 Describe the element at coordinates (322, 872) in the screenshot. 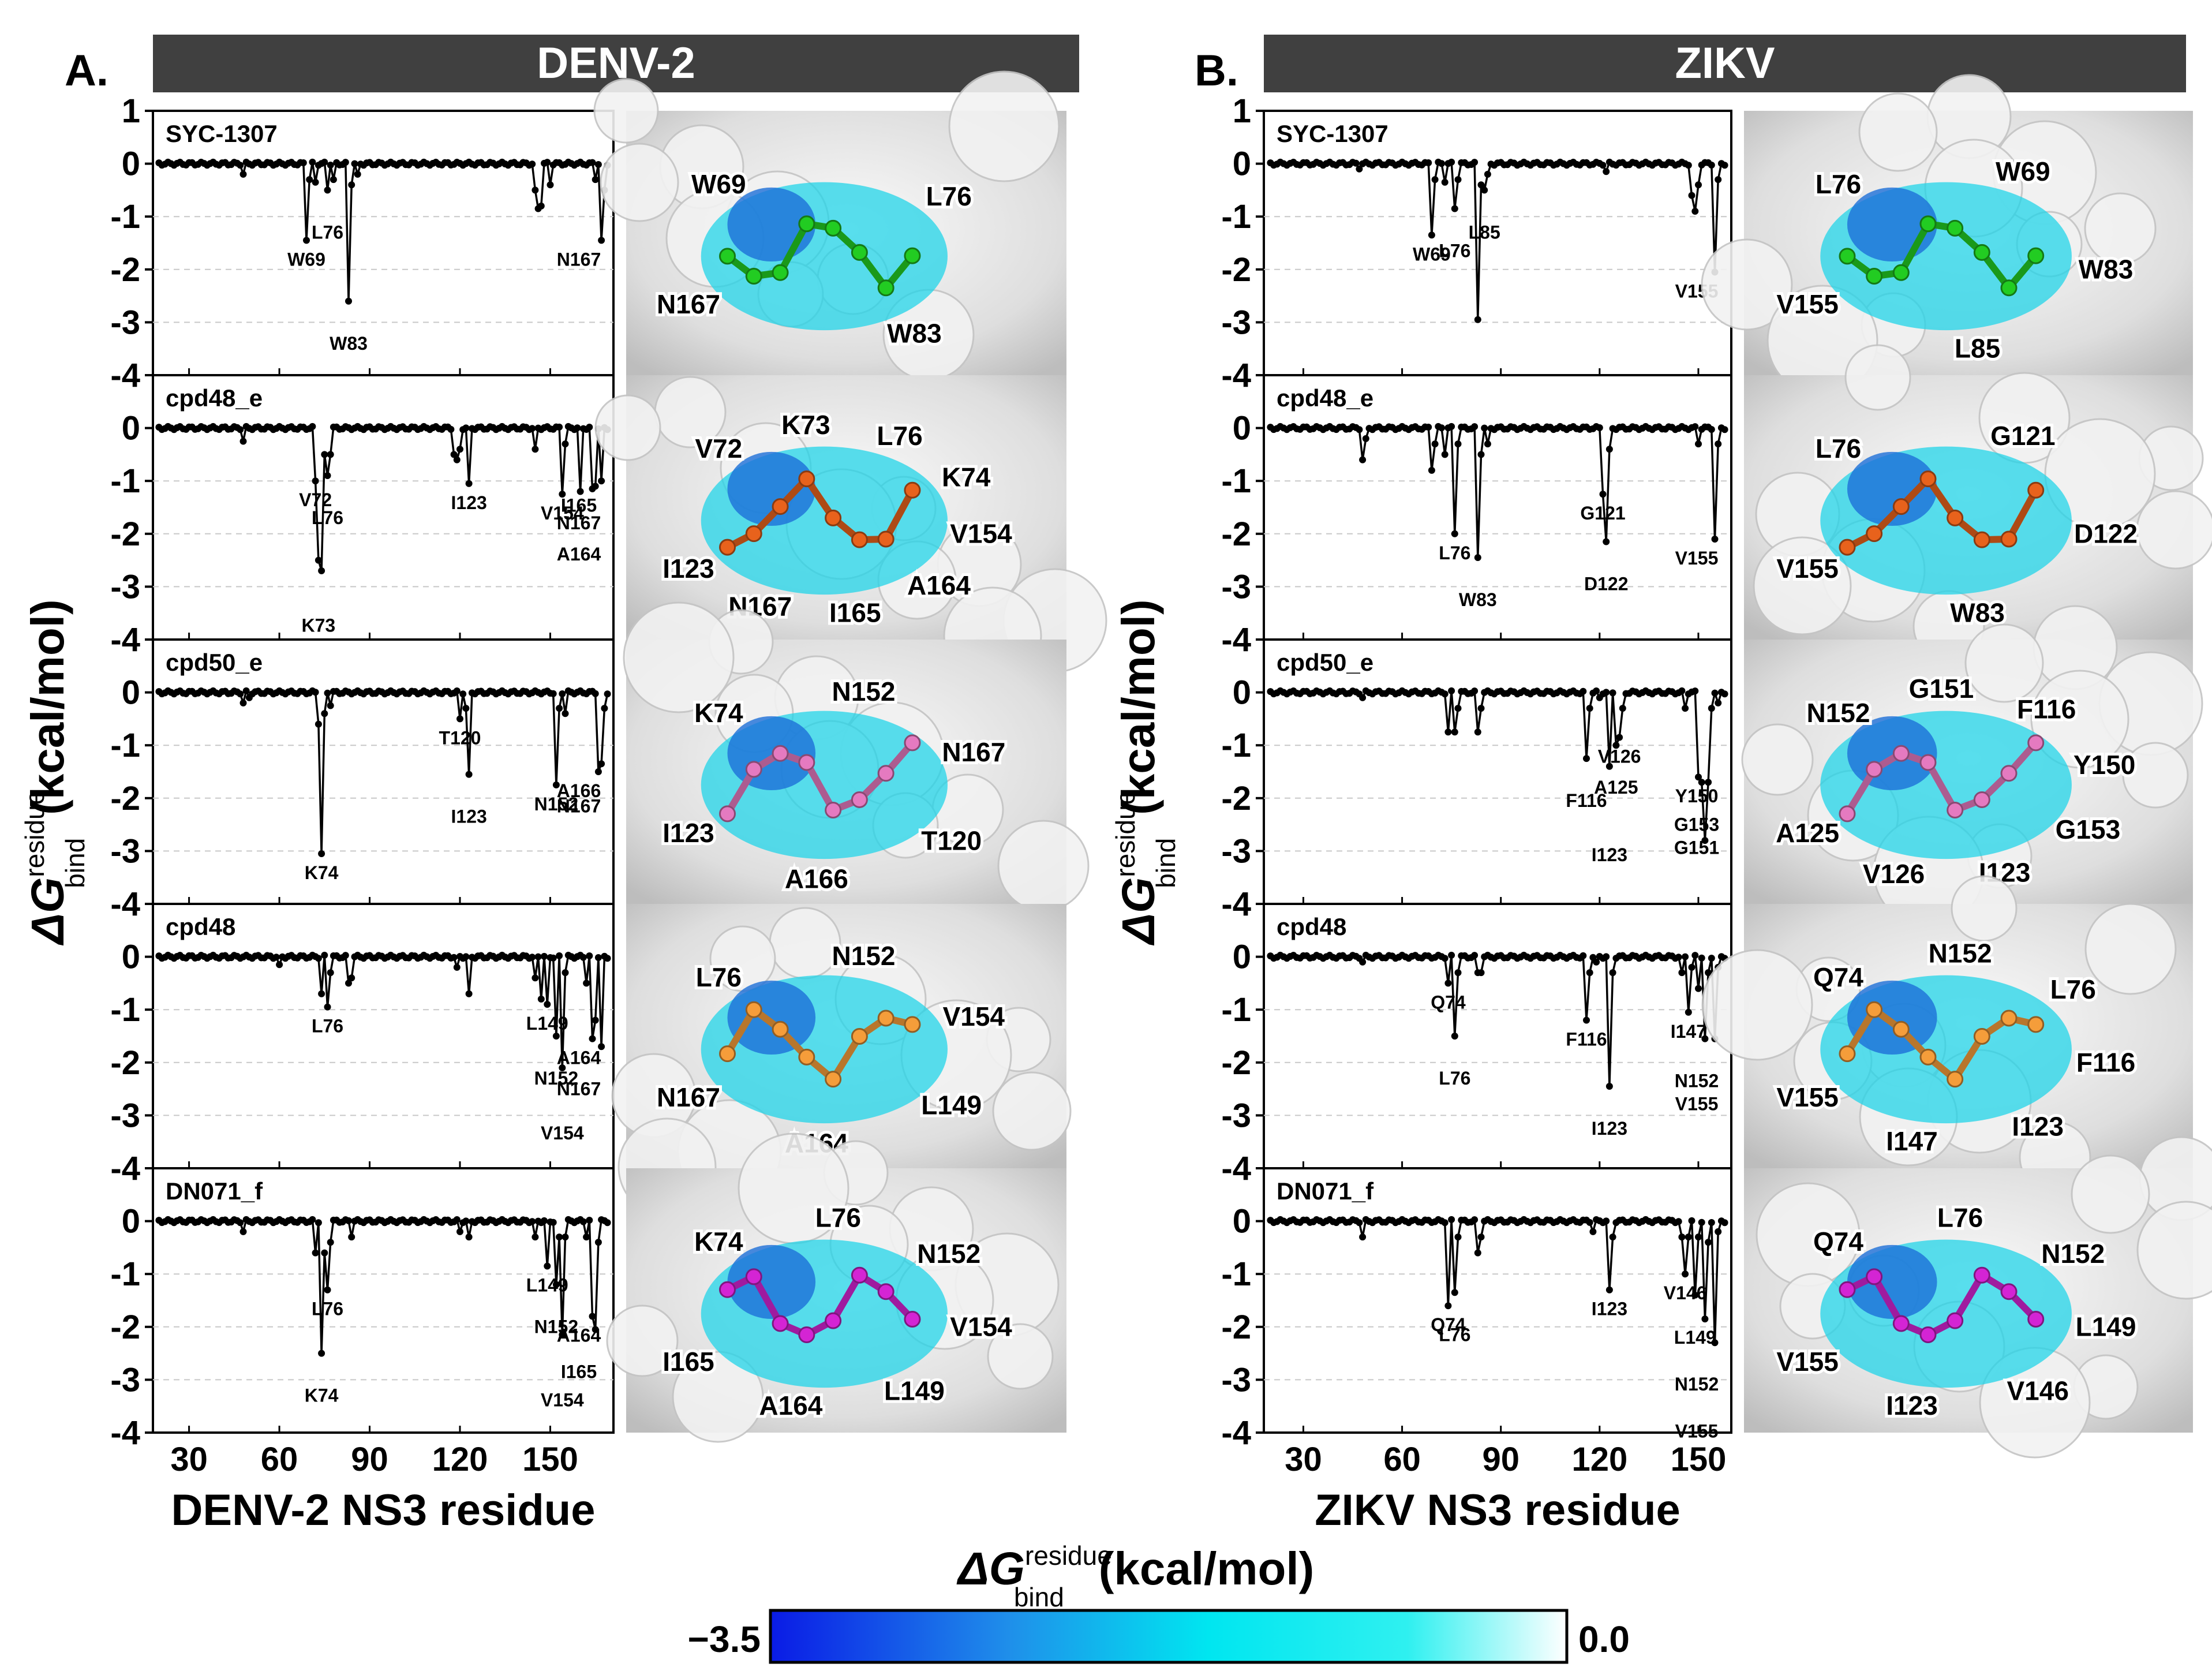

I see `residue-label: K74` at that location.